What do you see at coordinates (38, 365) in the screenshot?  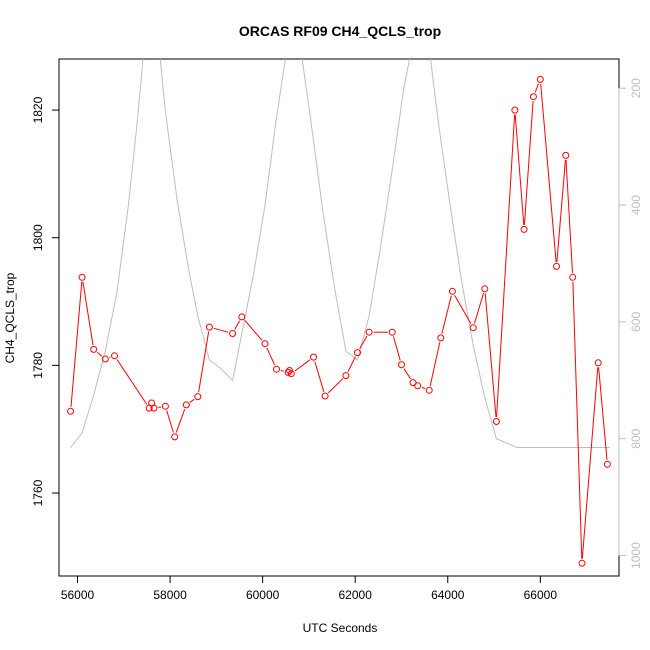 I see `y-tick-label: 1780` at bounding box center [38, 365].